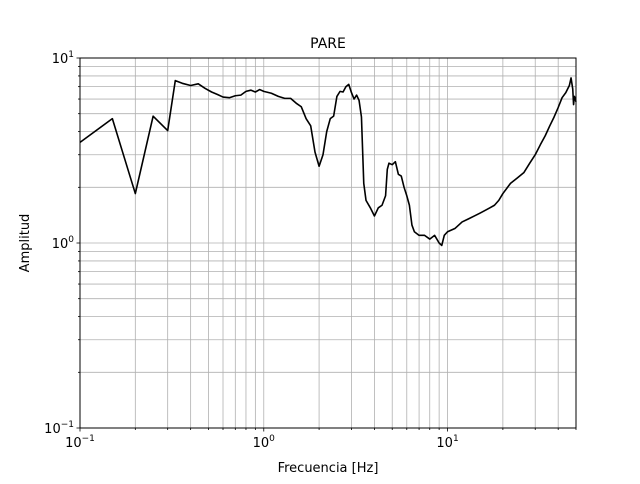 This screenshot has width=640, height=484. What do you see at coordinates (447, 442) in the screenshot?
I see `x-tick-label: 10¹` at bounding box center [447, 442].